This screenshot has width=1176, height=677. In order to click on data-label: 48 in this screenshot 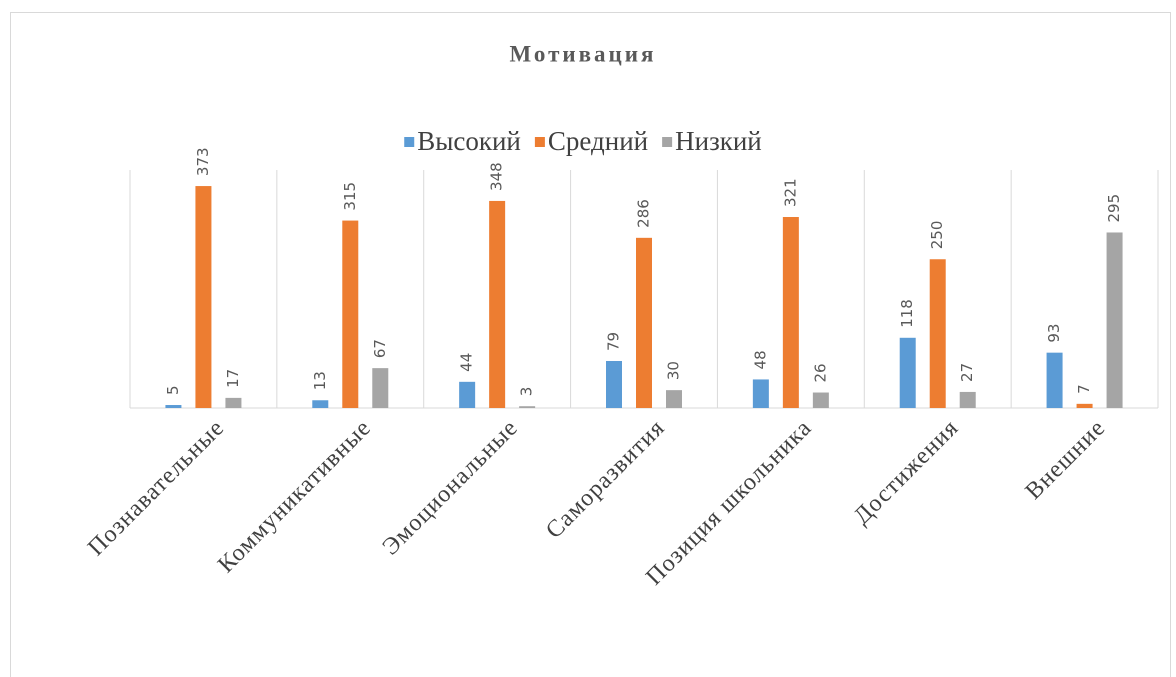, I will do `click(760, 359)`.